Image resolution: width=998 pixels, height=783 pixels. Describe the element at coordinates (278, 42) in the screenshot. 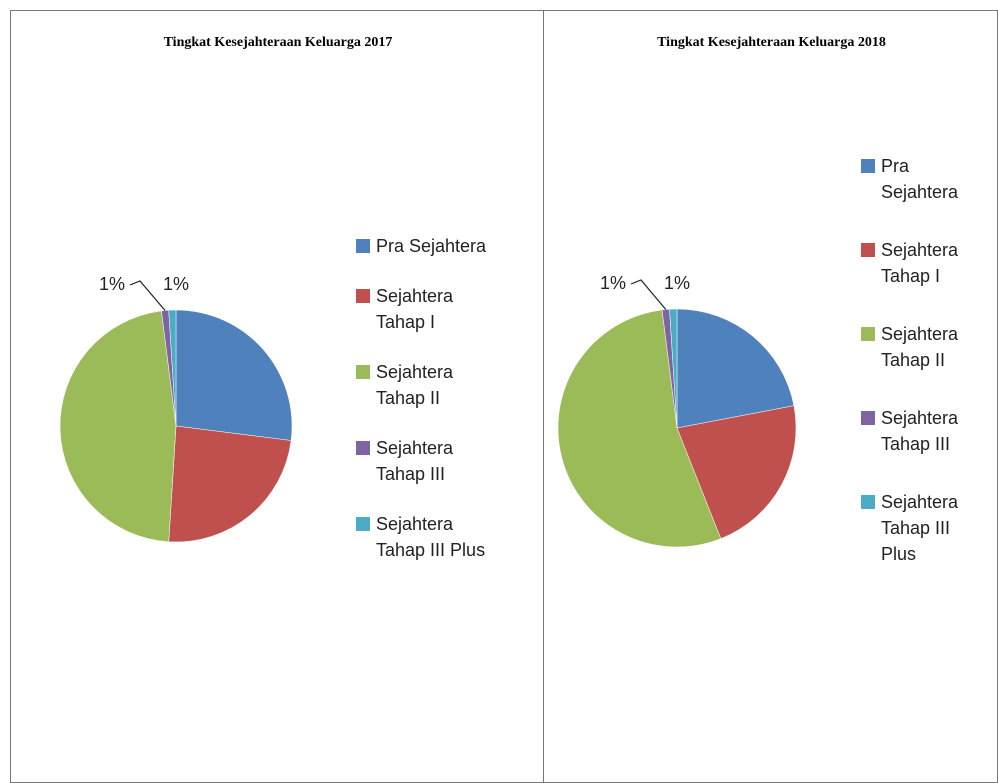

I see `chart-title: Tingkat Kesejahteraan Keluarga 2017` at that location.